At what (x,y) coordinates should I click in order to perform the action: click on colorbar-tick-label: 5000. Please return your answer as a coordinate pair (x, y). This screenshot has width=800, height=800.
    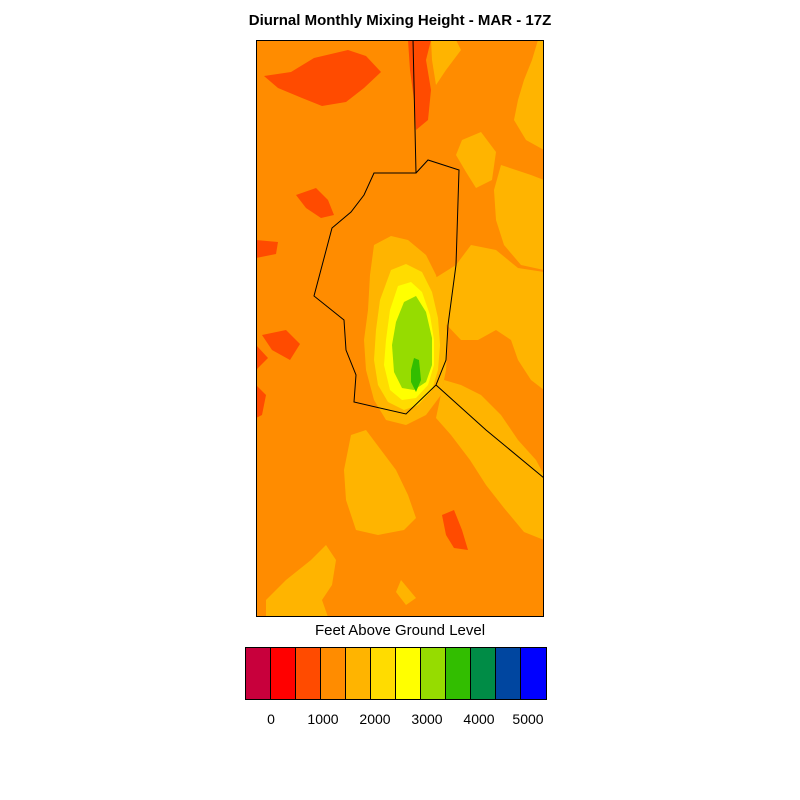
    Looking at the image, I should click on (528, 719).